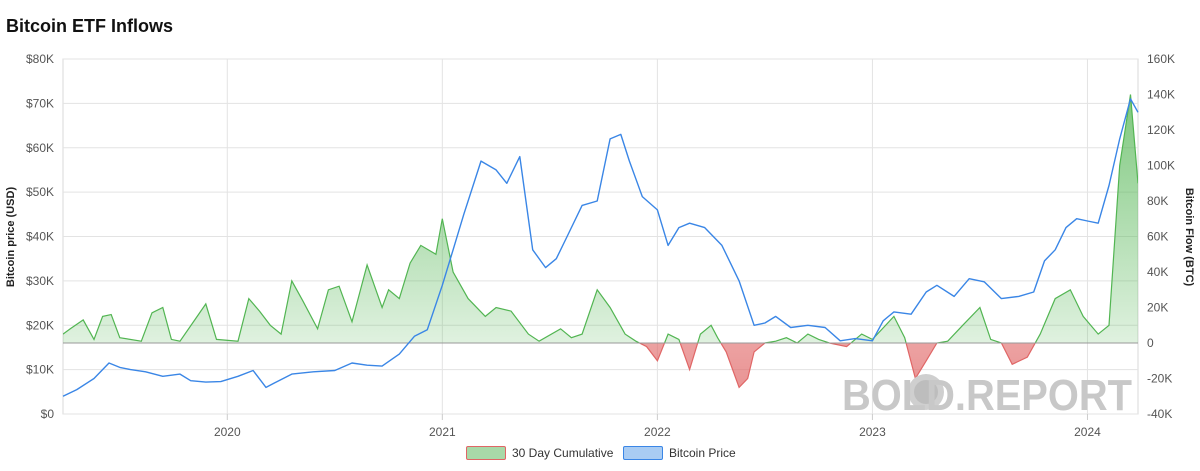  I want to click on left-tick-label: $60K, so click(40, 148).